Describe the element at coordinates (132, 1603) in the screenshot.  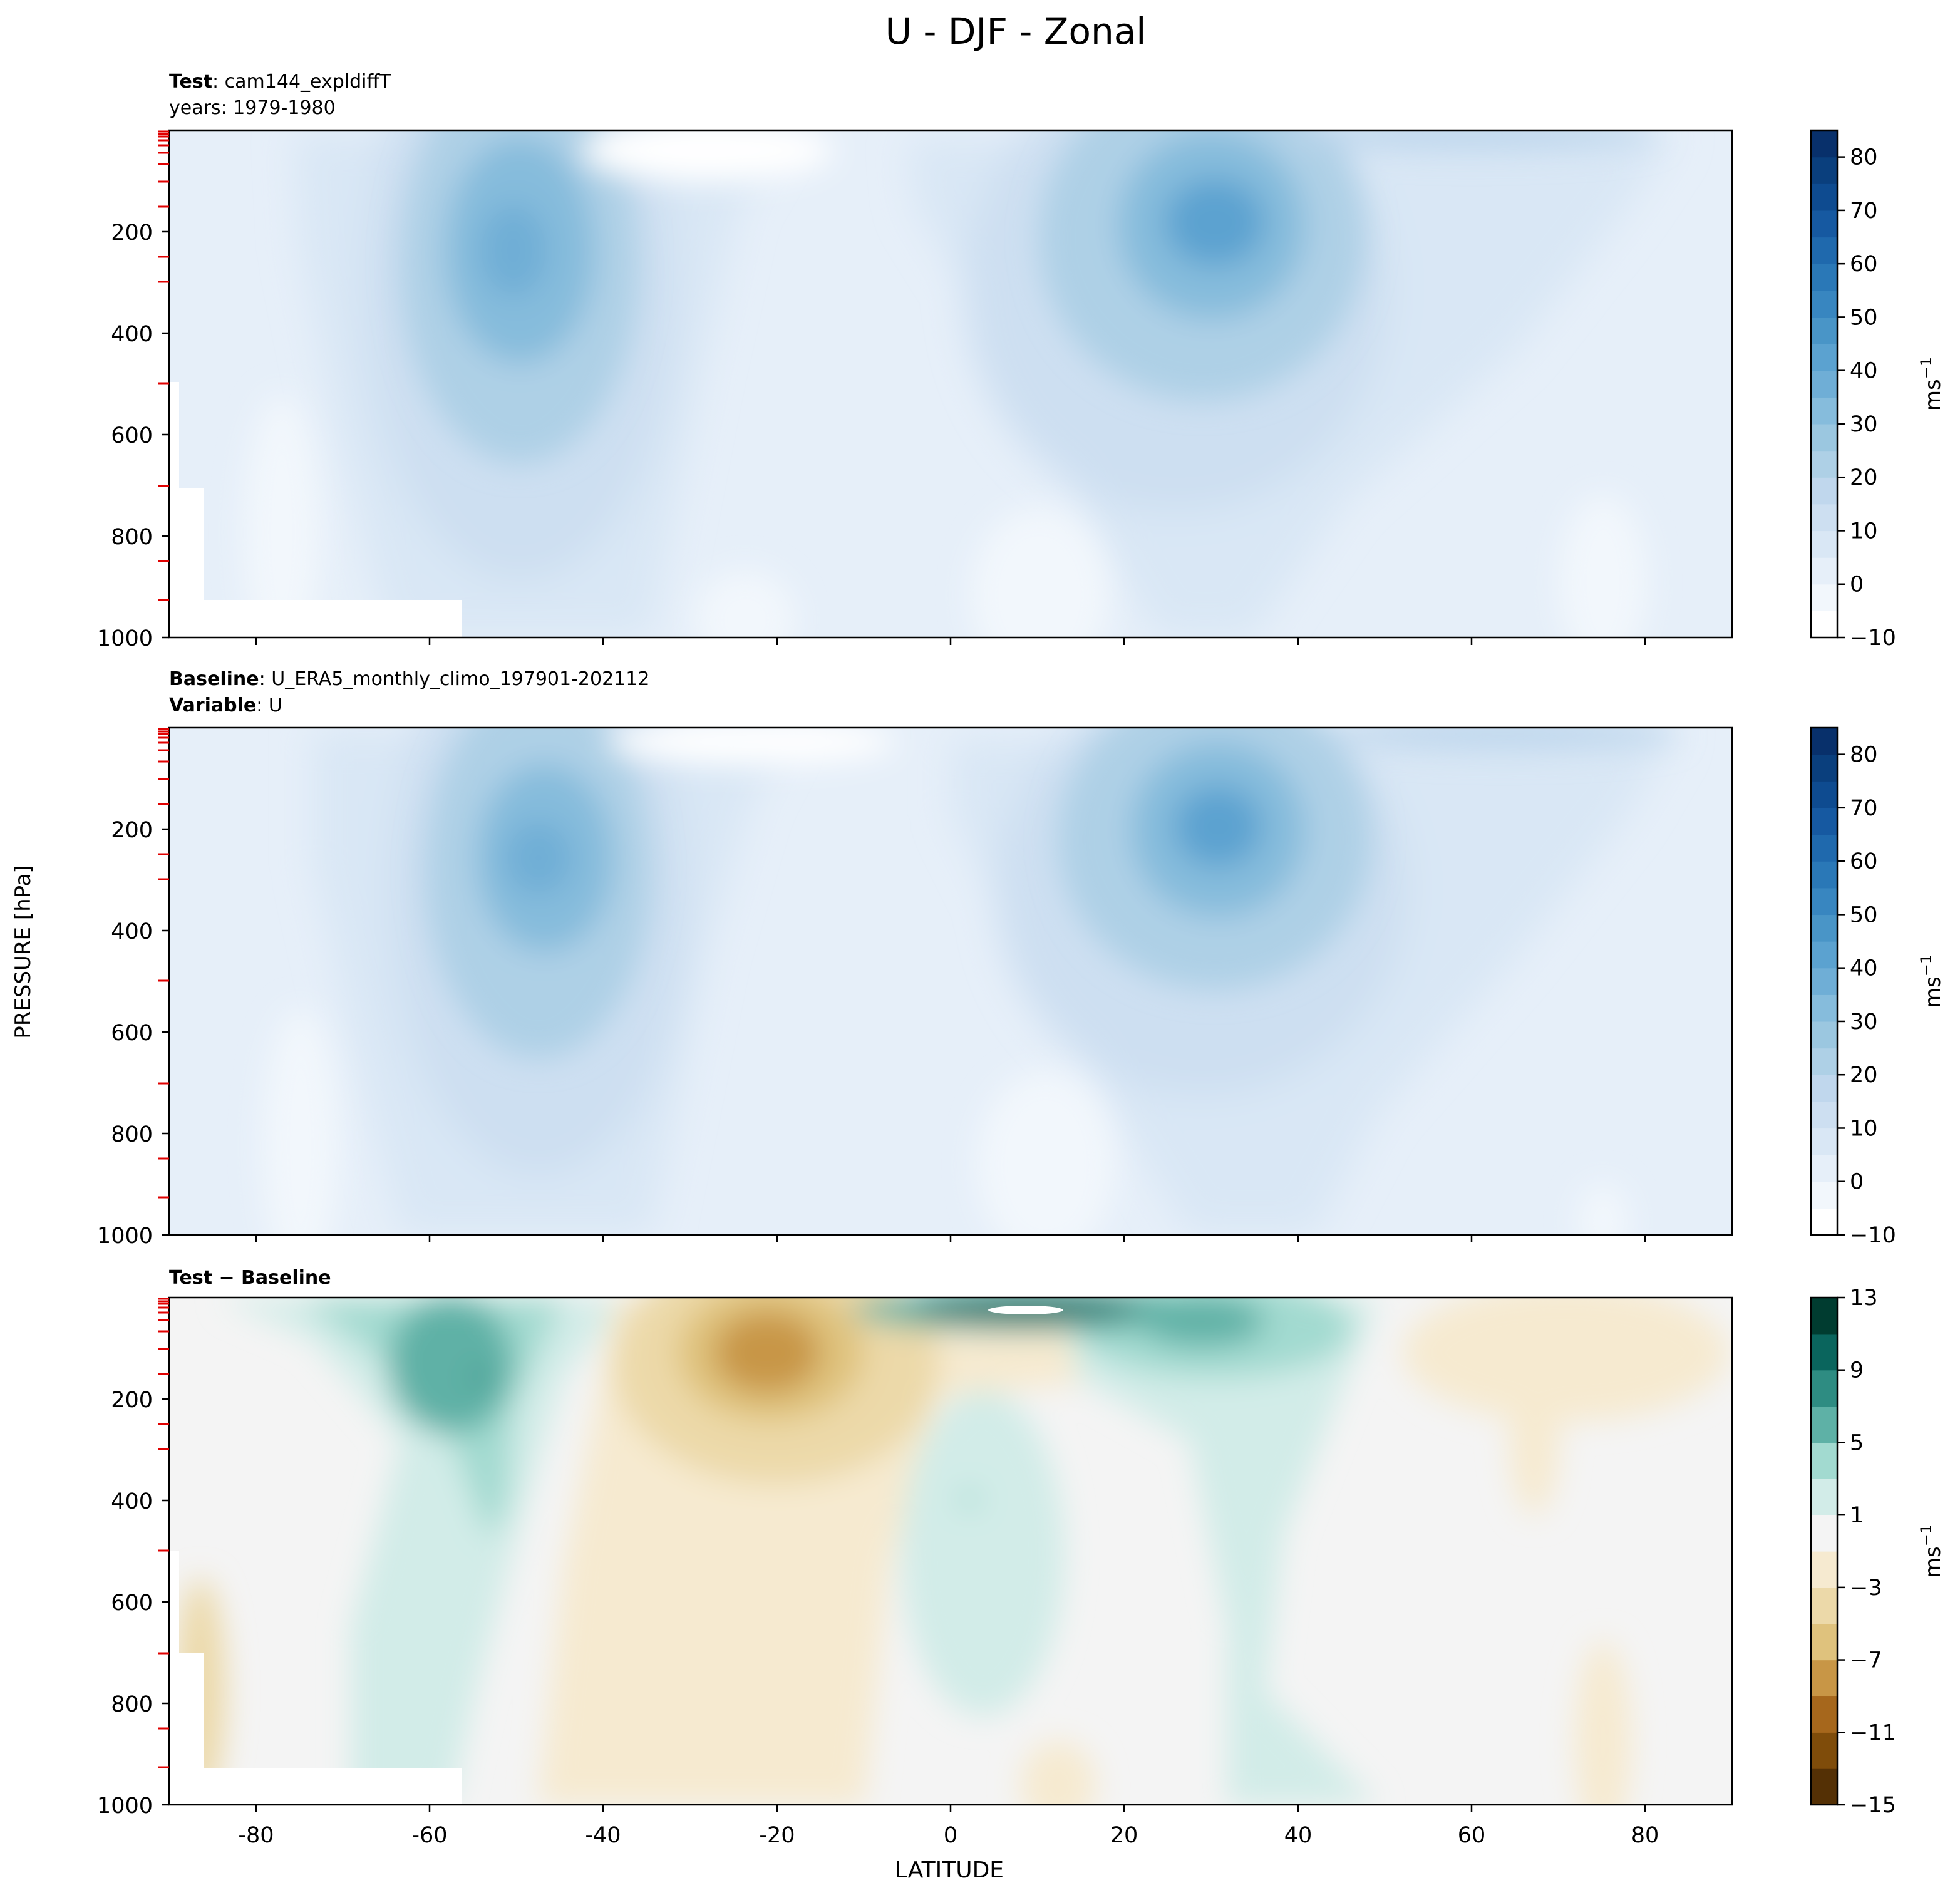
I see `panel-difference-ytick-600: 600` at that location.